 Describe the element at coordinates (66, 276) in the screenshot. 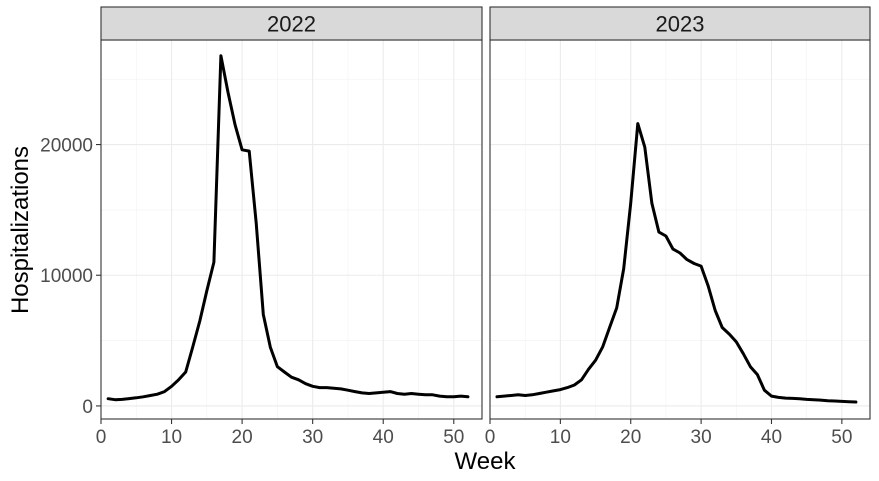

I see `y-tick-label: 10000` at that location.